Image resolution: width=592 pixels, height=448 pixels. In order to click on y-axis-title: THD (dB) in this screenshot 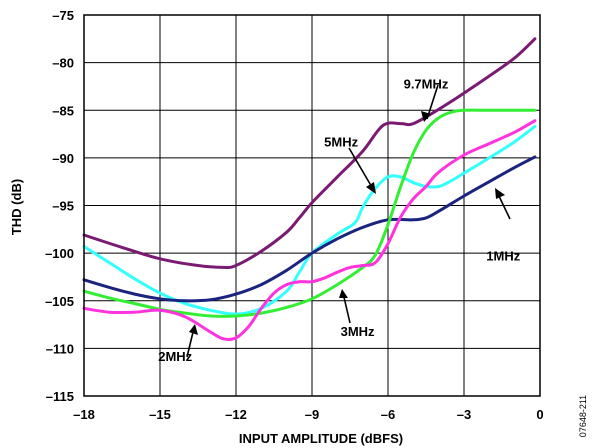, I will do `click(16, 207)`.